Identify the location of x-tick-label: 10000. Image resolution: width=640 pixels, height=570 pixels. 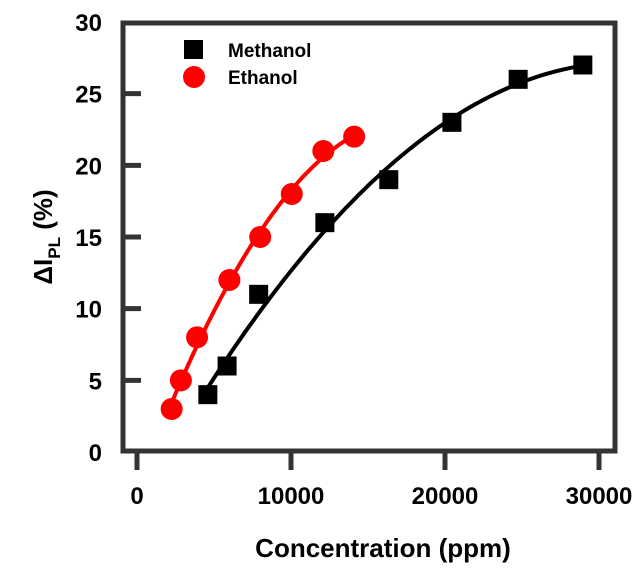
(291, 496).